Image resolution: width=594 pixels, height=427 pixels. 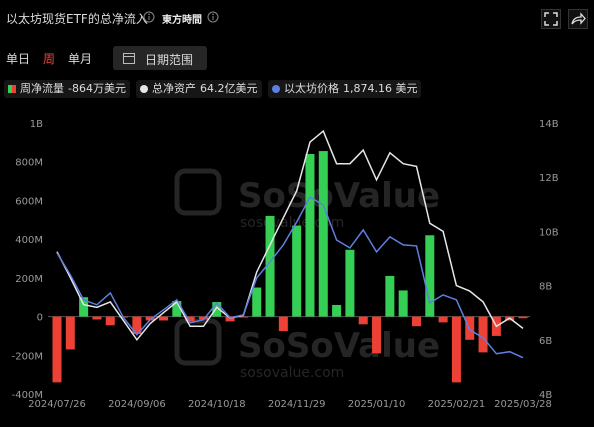 What do you see at coordinates (377, 404) in the screenshot?
I see `x-tick-label: 2025/01/10` at bounding box center [377, 404].